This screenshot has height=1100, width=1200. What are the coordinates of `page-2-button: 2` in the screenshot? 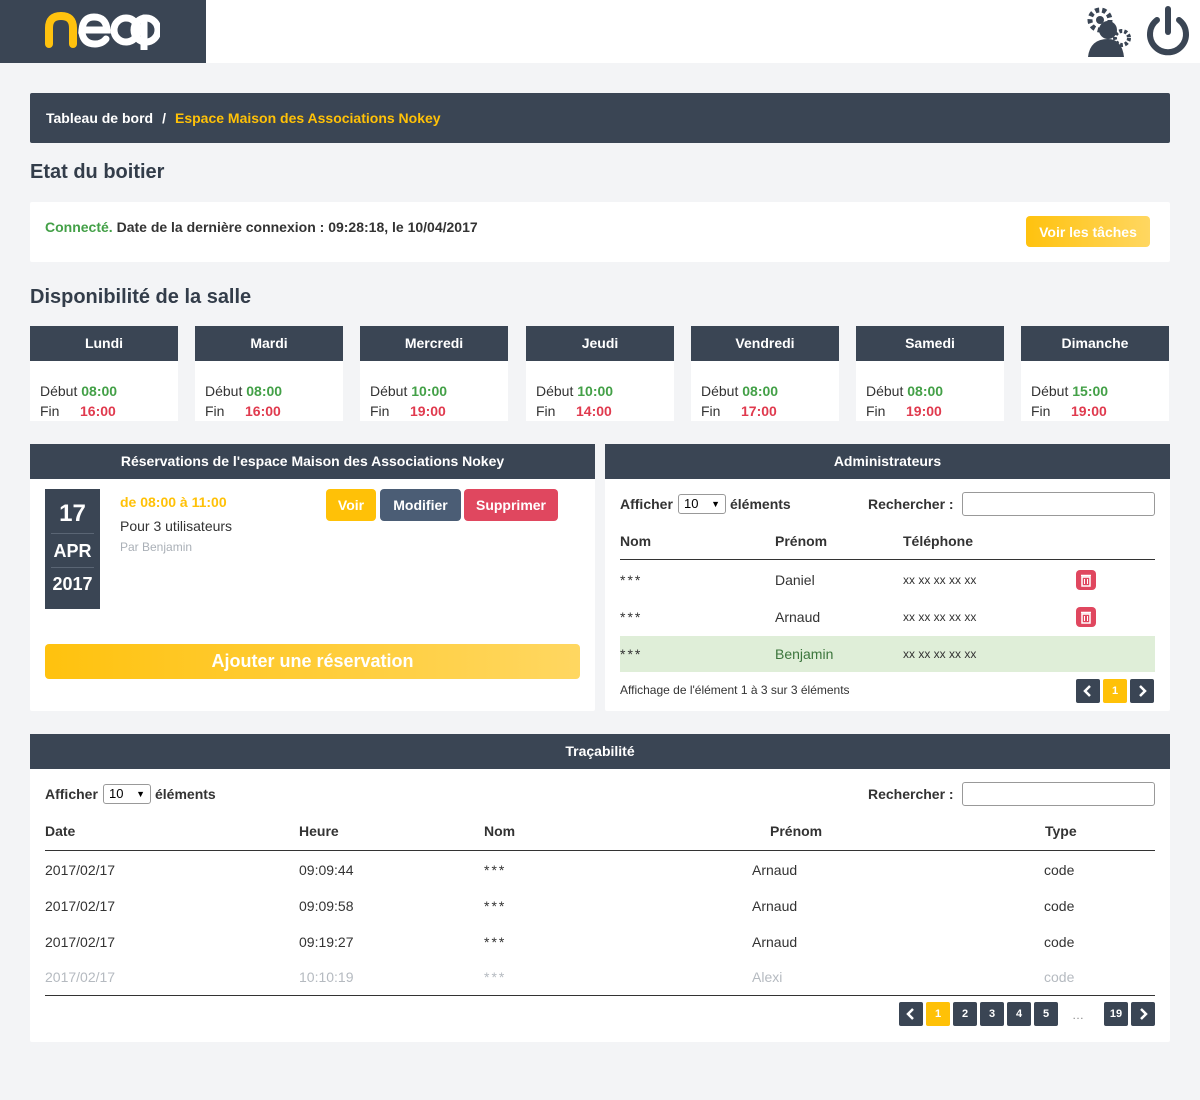 It's located at (965, 1014).